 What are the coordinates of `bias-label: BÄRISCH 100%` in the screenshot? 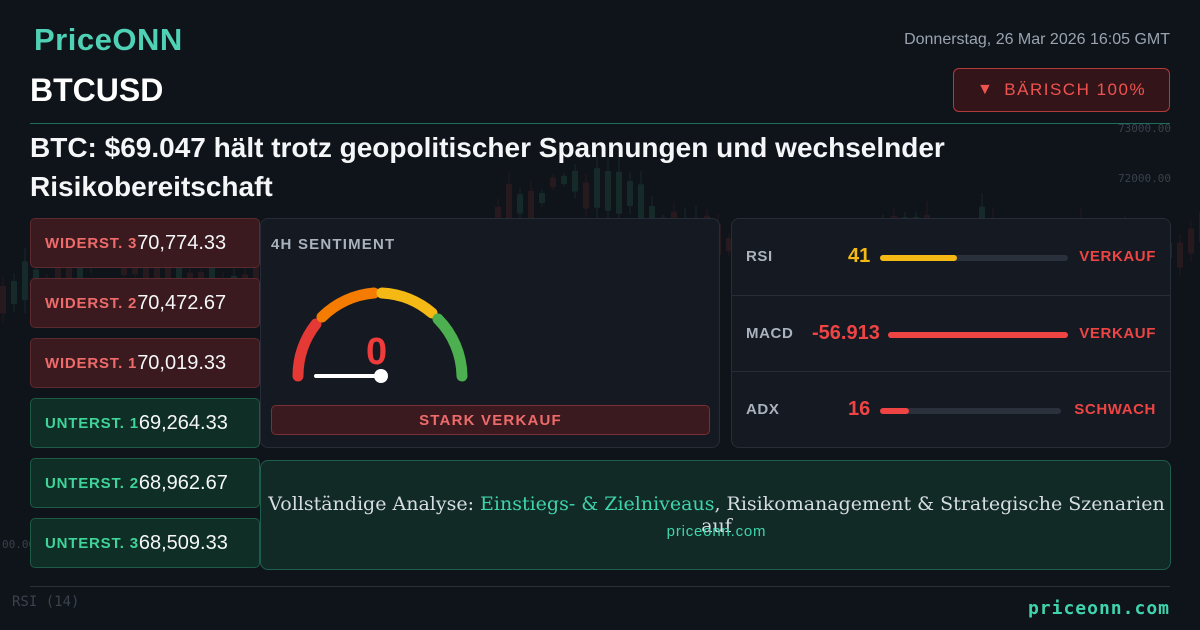 It's located at (1075, 89).